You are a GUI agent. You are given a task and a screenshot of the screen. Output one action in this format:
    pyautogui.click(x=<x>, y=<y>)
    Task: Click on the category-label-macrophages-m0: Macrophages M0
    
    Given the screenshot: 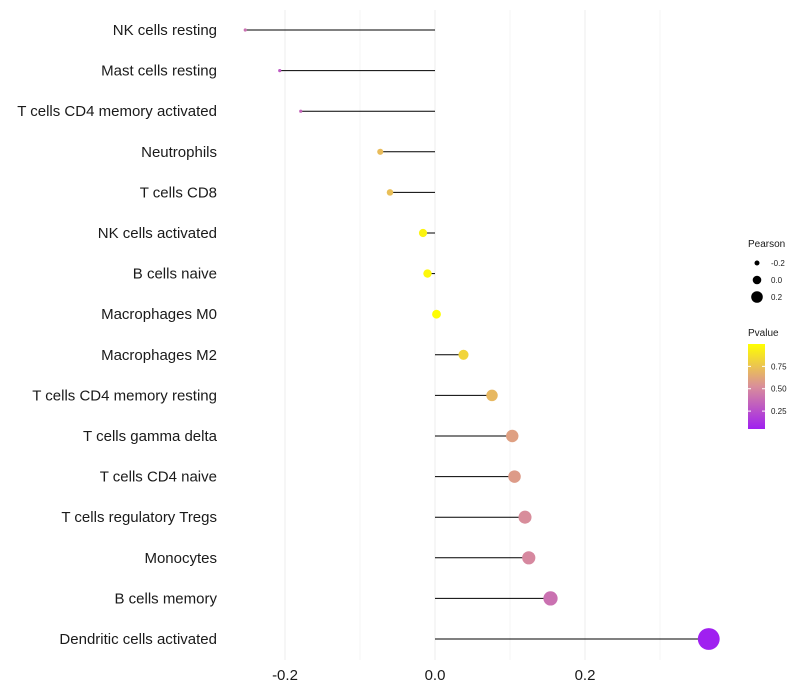 What is the action you would take?
    pyautogui.click(x=159, y=314)
    